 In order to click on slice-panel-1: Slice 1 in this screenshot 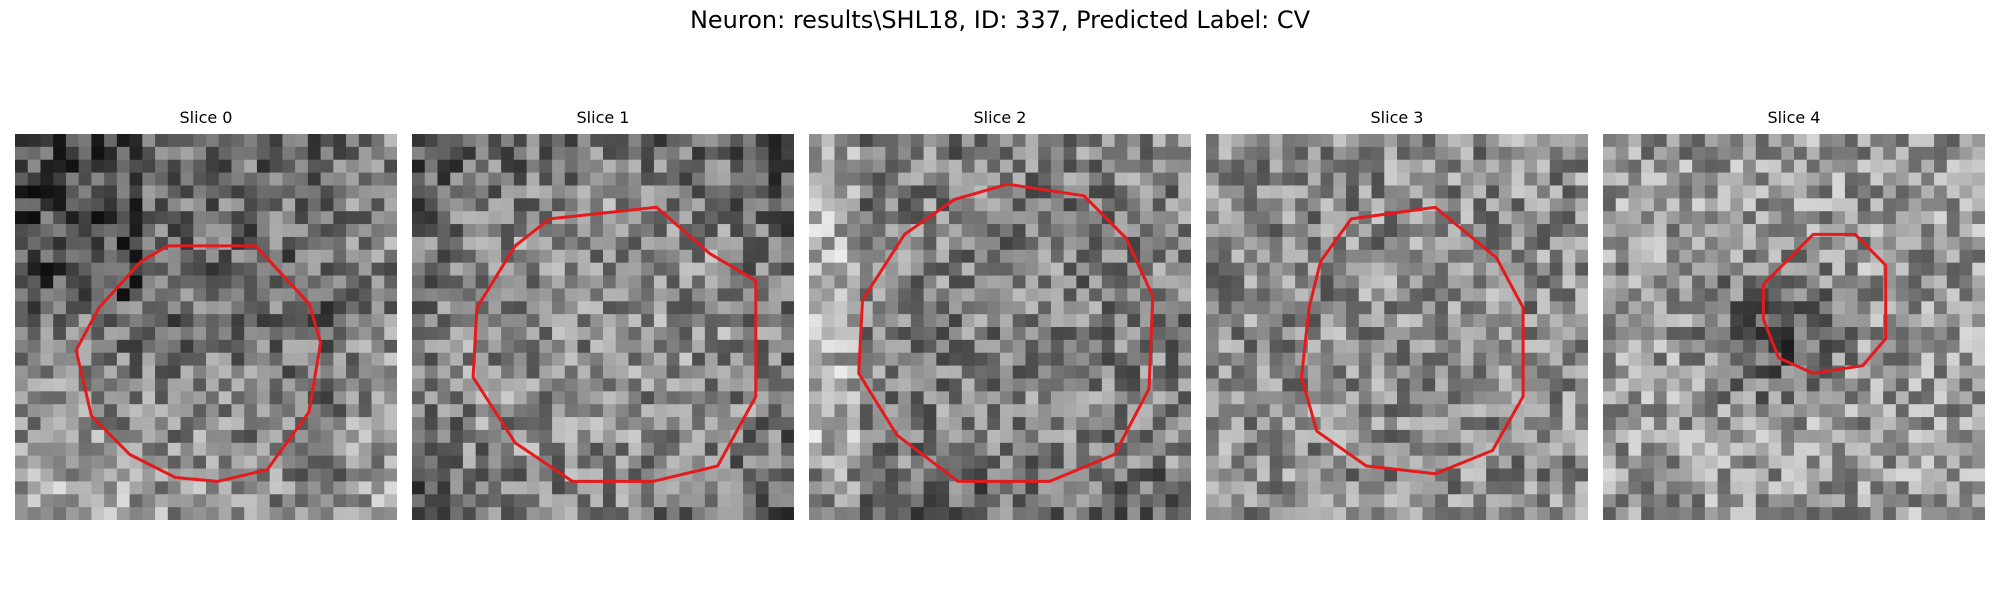, I will do `click(603, 314)`.